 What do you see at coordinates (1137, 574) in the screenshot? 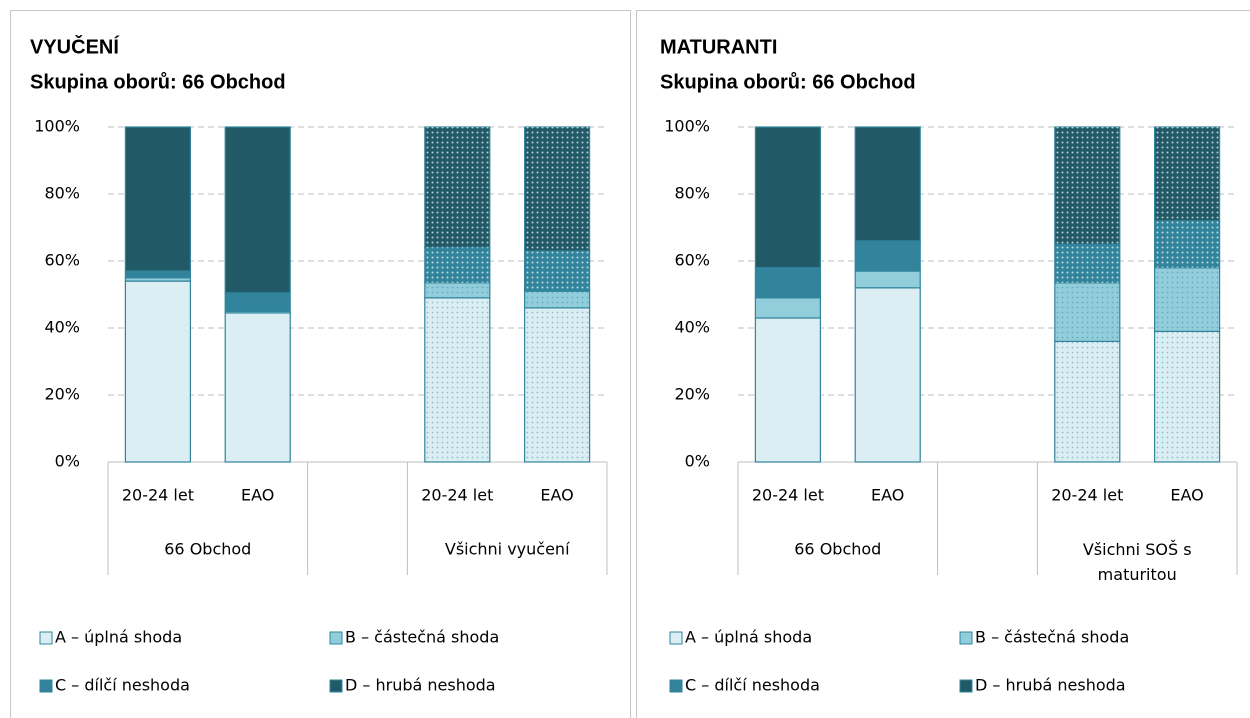
I see `group-label-line: maturitou` at bounding box center [1137, 574].